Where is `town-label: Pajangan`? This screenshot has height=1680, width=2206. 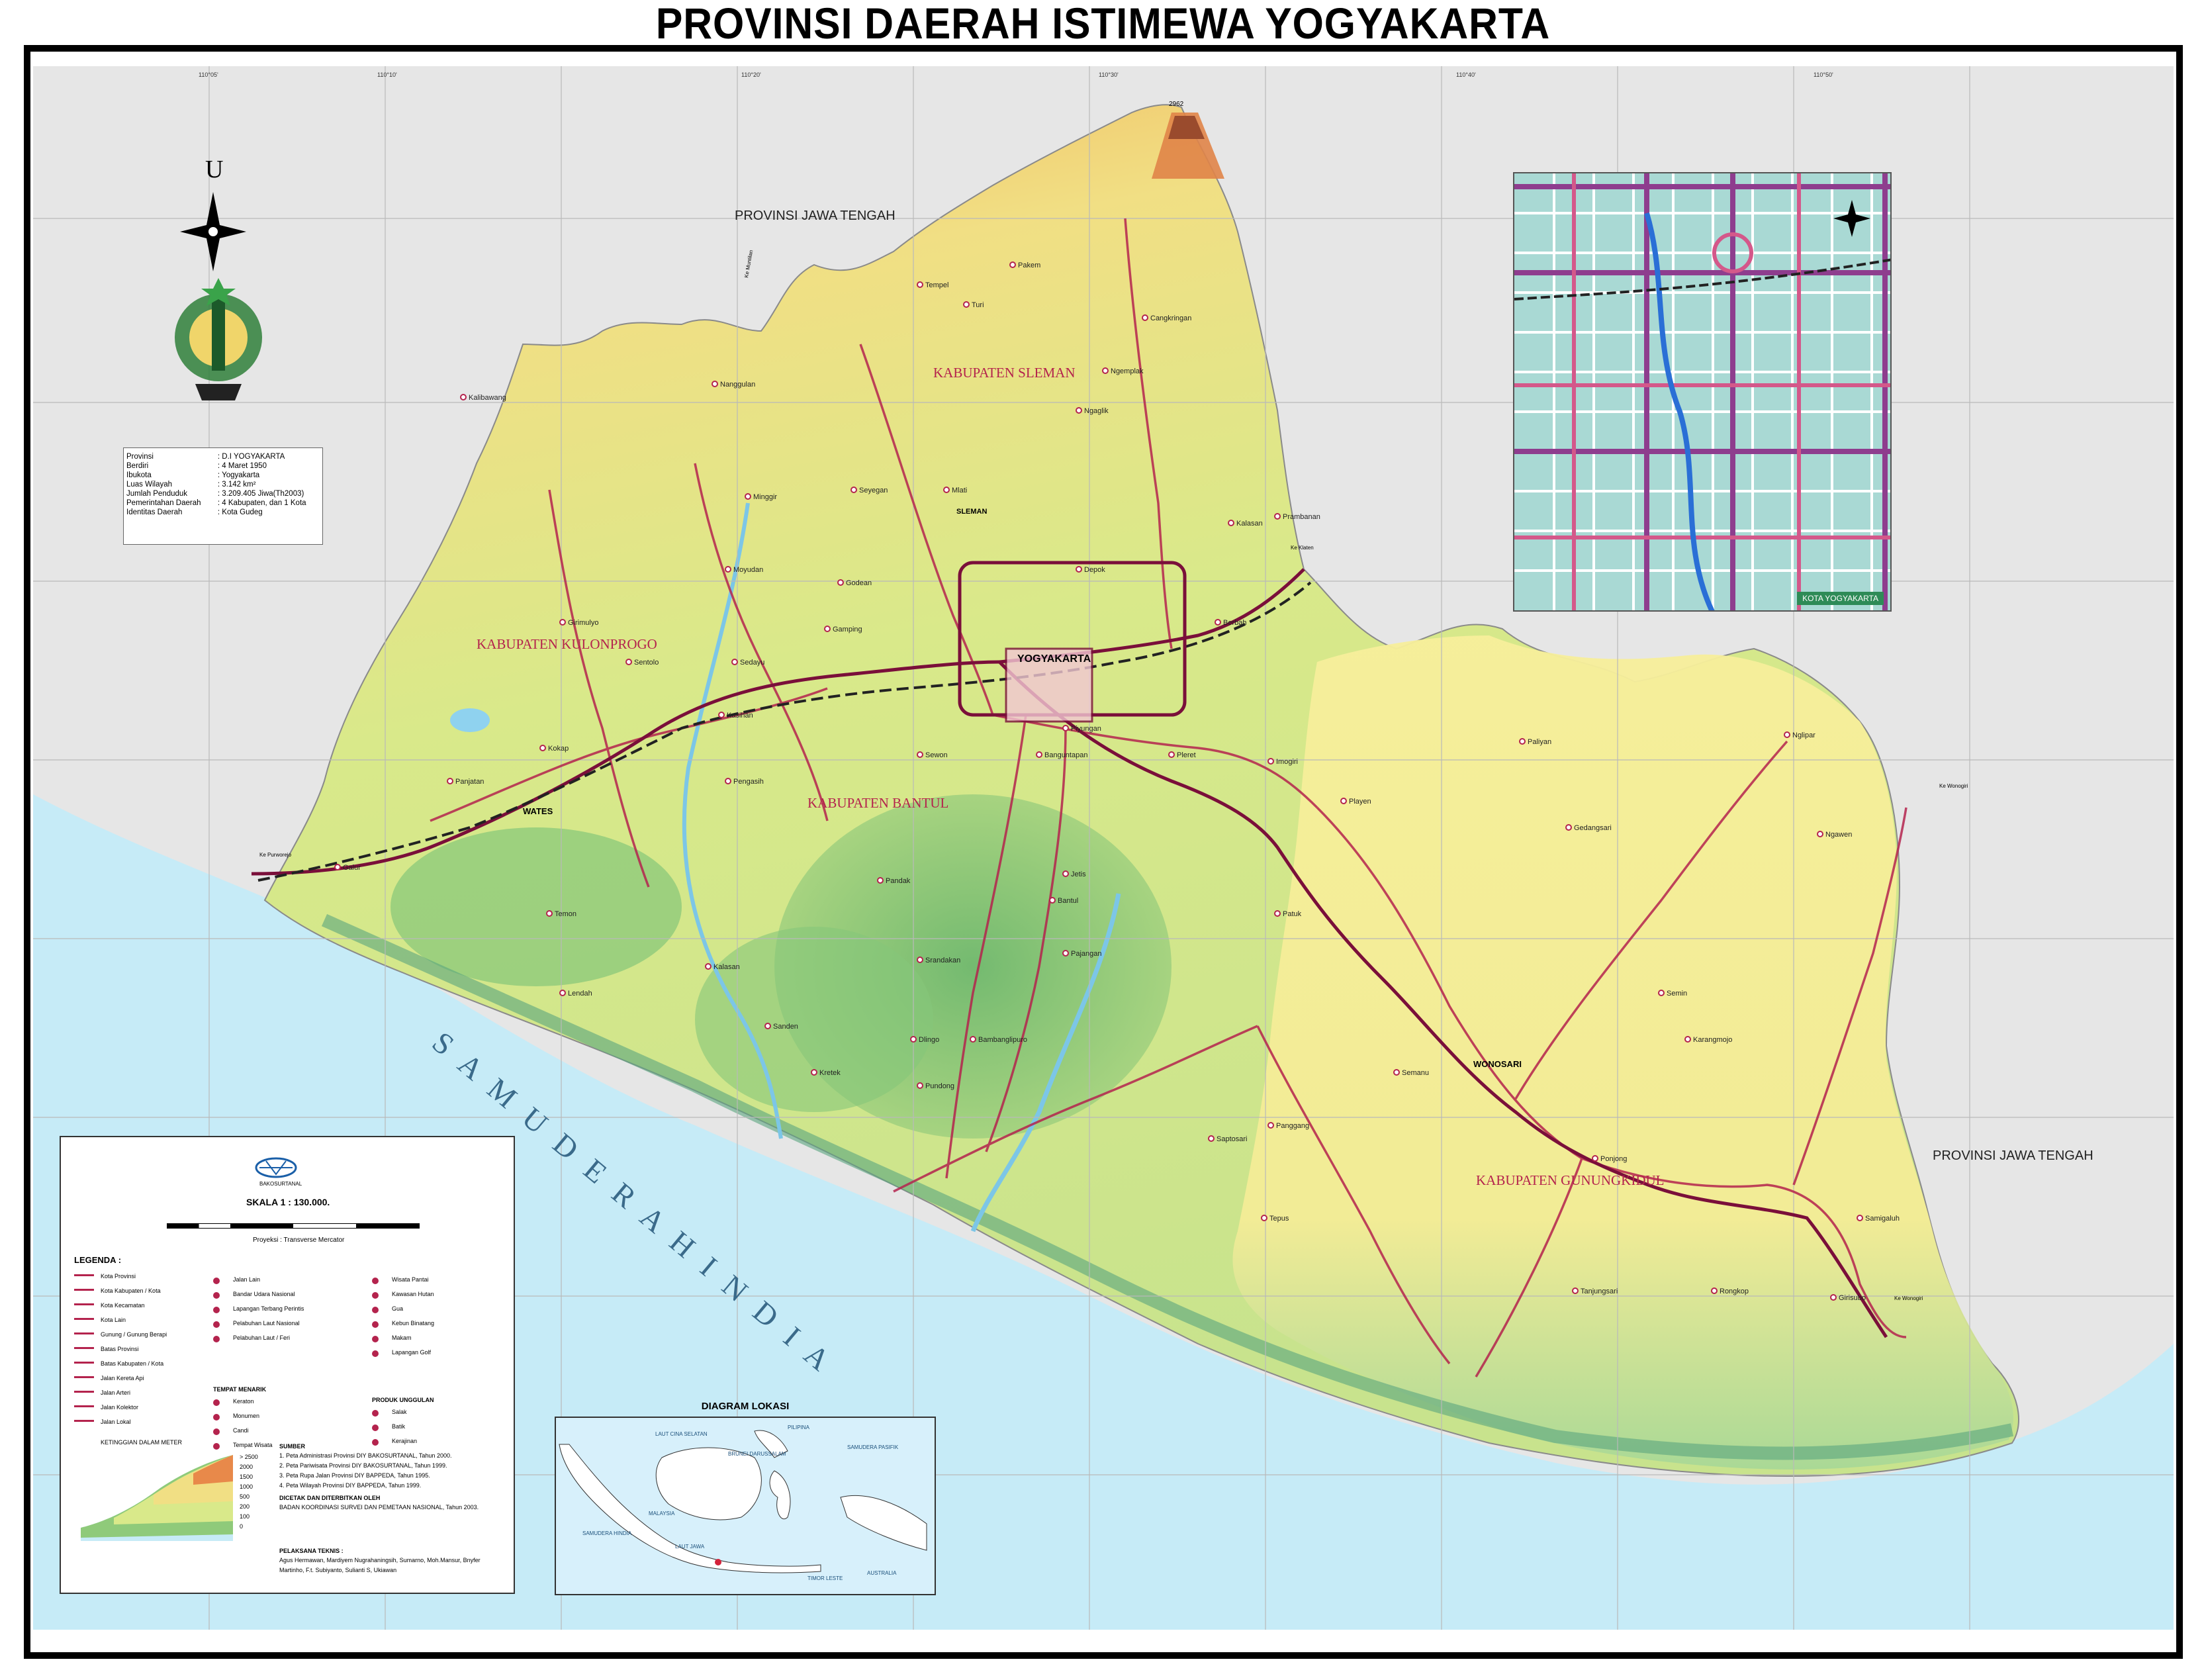
town-label: Pajangan is located at coordinates (1086, 954).